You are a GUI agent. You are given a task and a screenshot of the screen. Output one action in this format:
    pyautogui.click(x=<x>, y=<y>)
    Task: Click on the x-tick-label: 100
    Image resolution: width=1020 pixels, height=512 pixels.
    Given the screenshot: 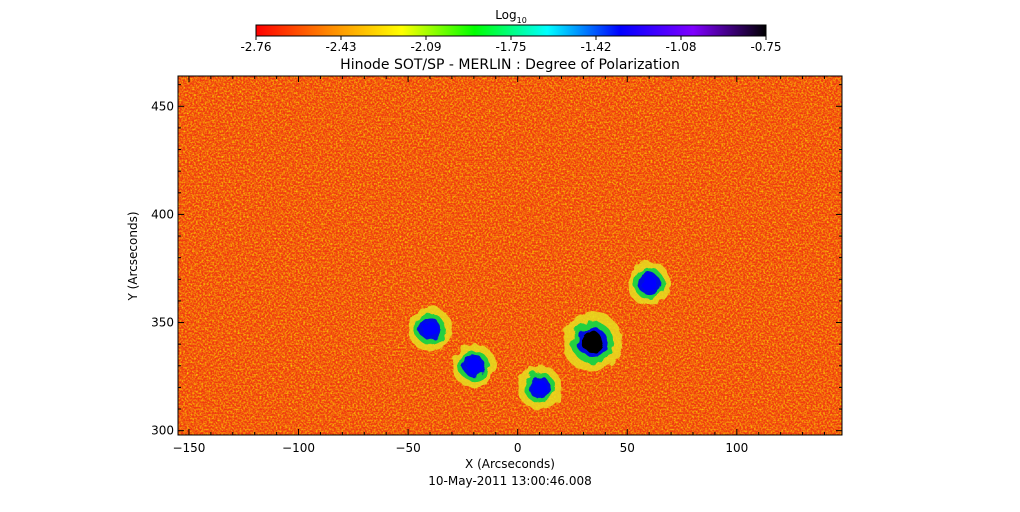 What is the action you would take?
    pyautogui.click(x=736, y=448)
    